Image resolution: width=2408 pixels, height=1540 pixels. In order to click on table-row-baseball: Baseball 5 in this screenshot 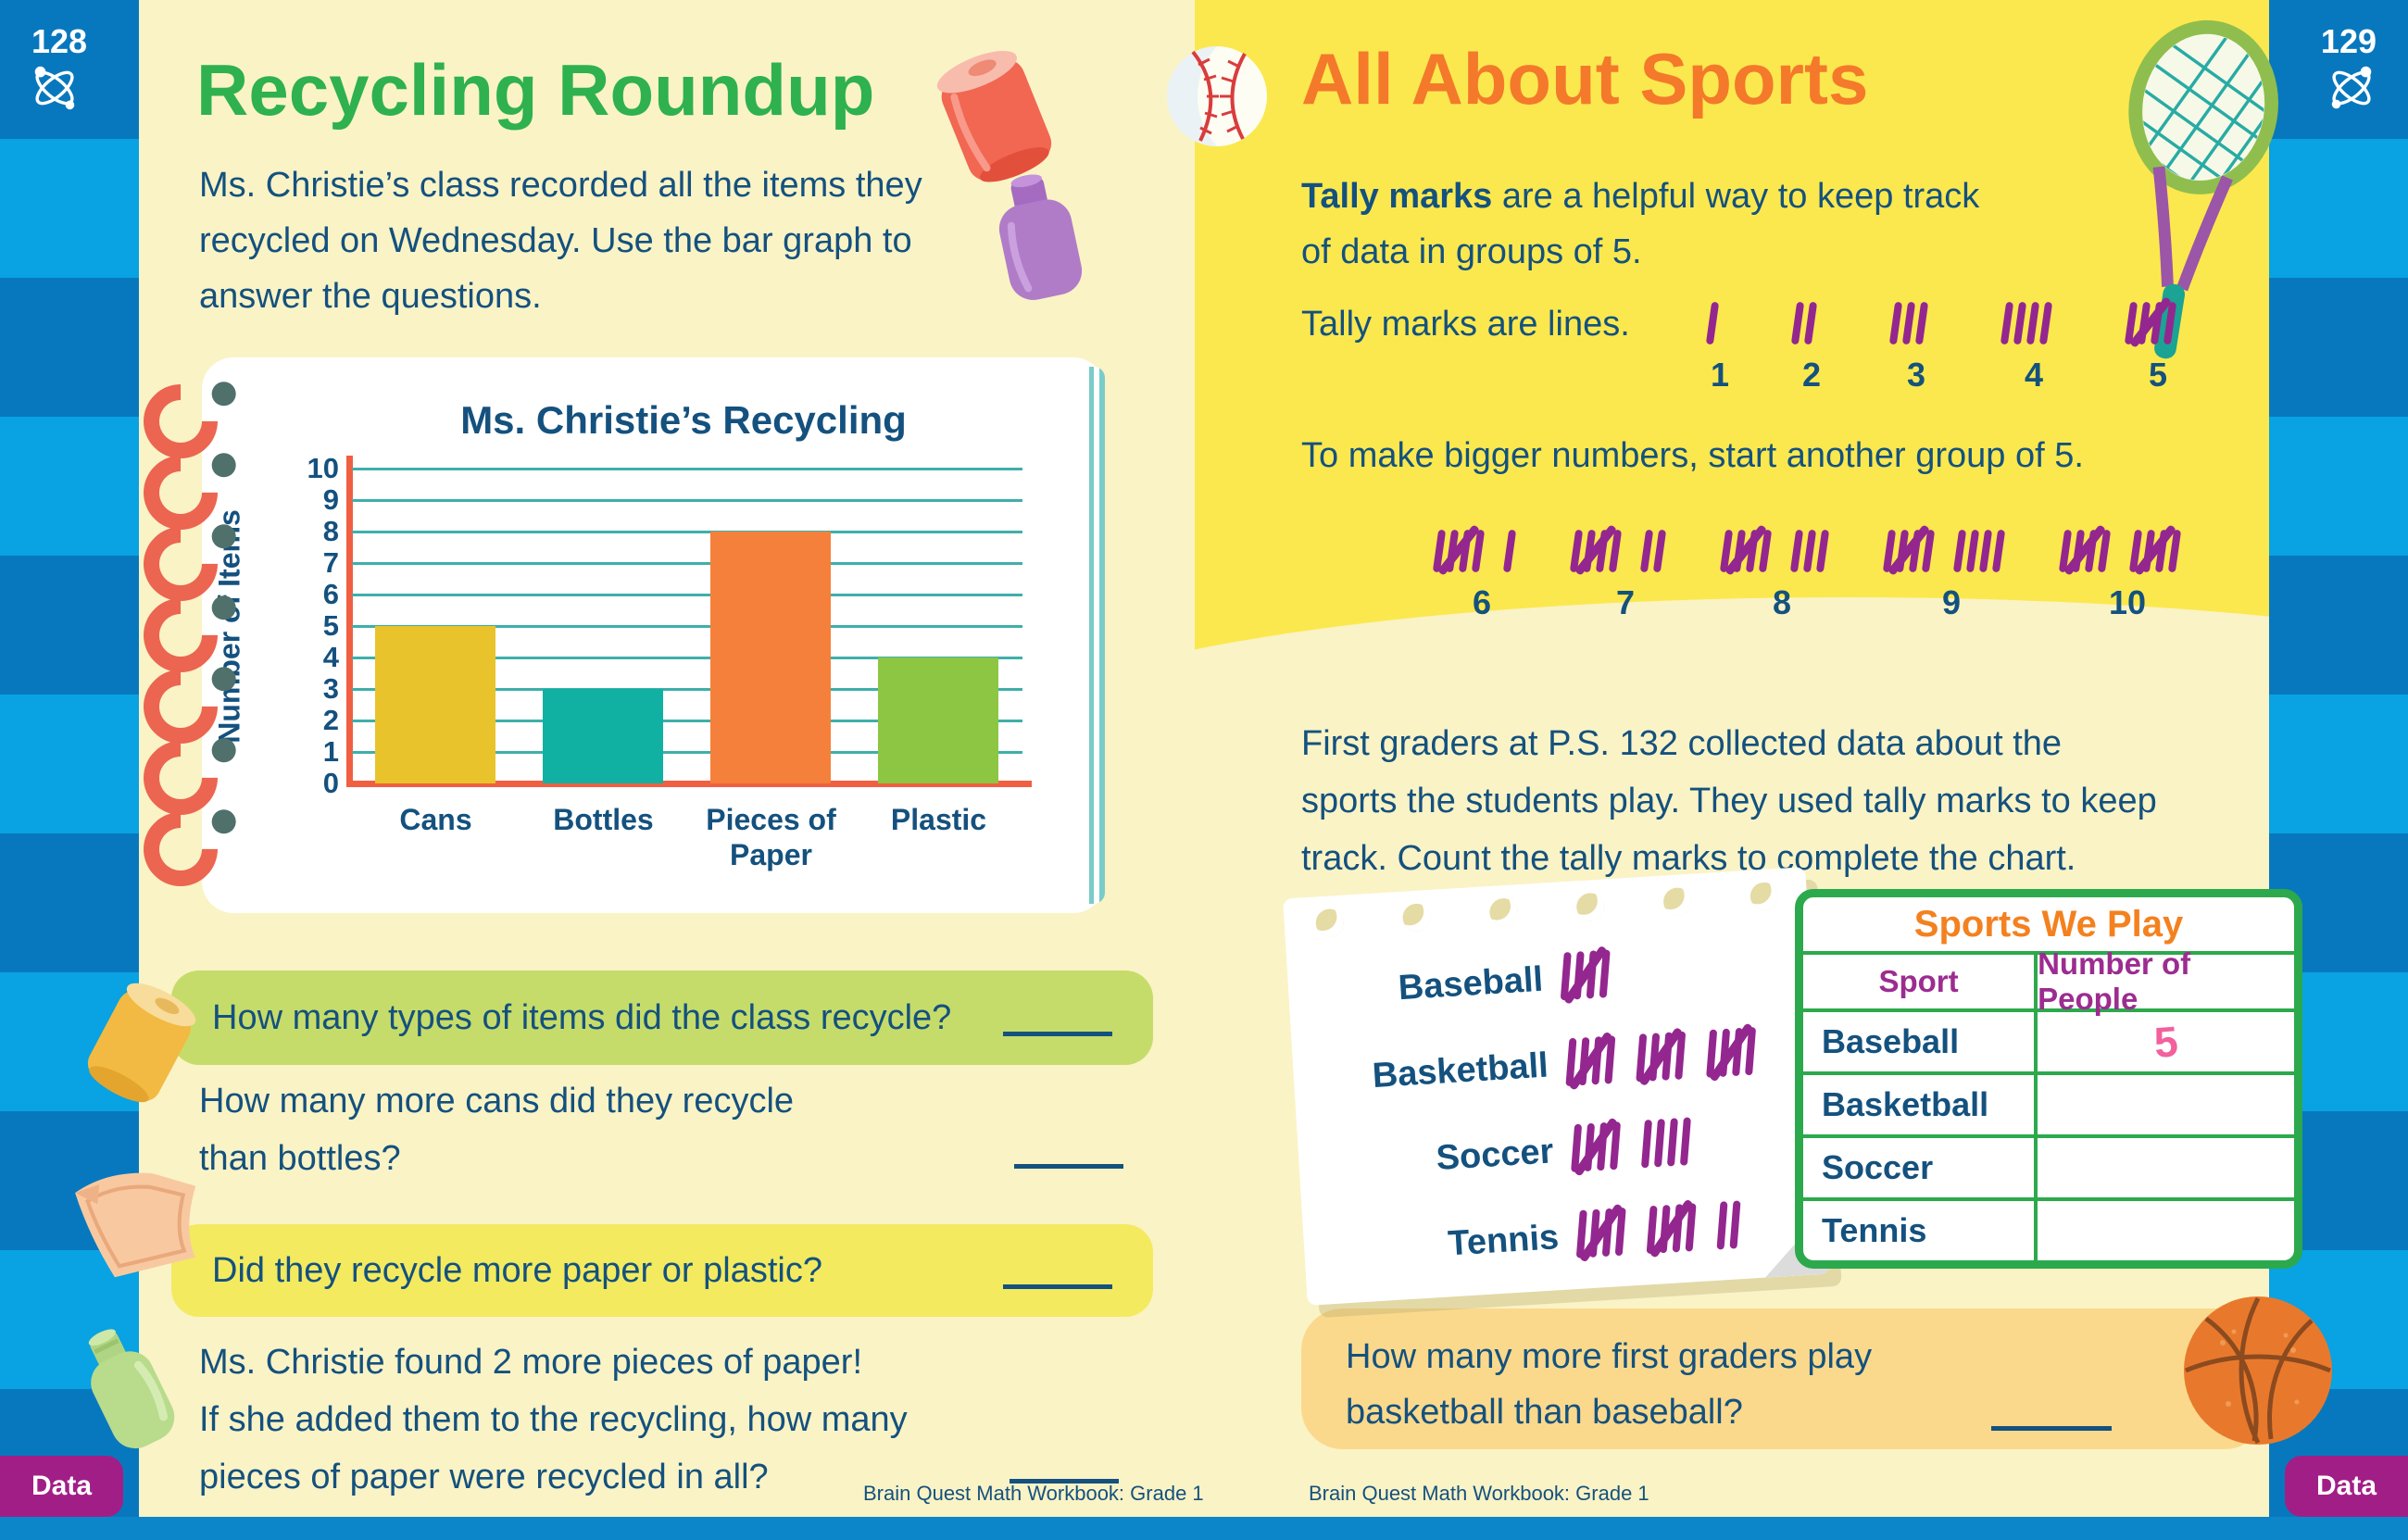, I will do `click(2048, 1039)`.